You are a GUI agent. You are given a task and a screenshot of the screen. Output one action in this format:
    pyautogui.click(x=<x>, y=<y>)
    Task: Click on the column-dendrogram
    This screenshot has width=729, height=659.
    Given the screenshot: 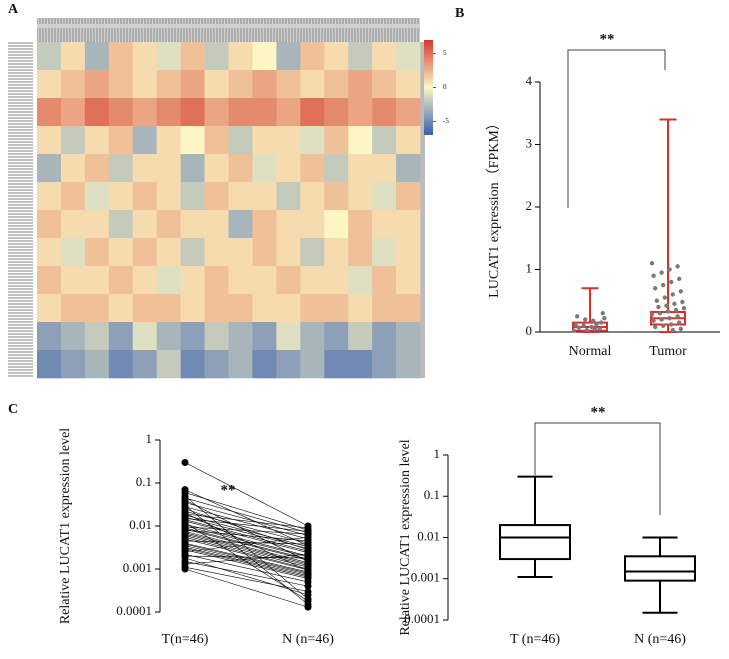 What is the action you would take?
    pyautogui.click(x=228, y=30)
    